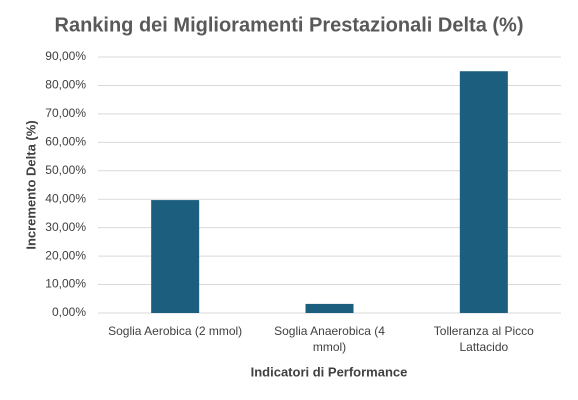  What do you see at coordinates (65, 227) in the screenshot?
I see `y-tick-label: 30,00%` at bounding box center [65, 227].